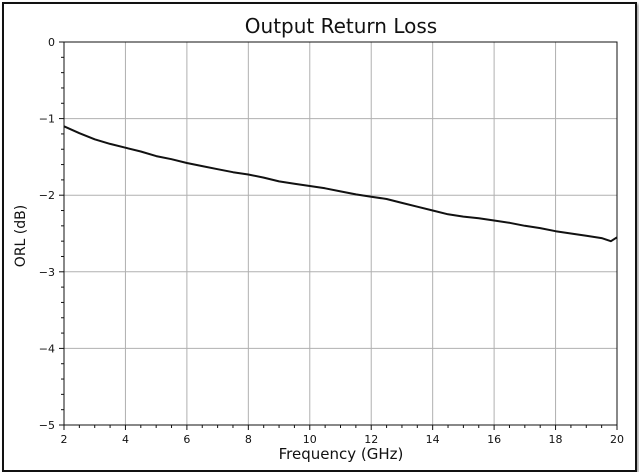 Image resolution: width=639 pixels, height=472 pixels. Describe the element at coordinates (617, 439) in the screenshot. I see `x-tick-label: 20` at that location.